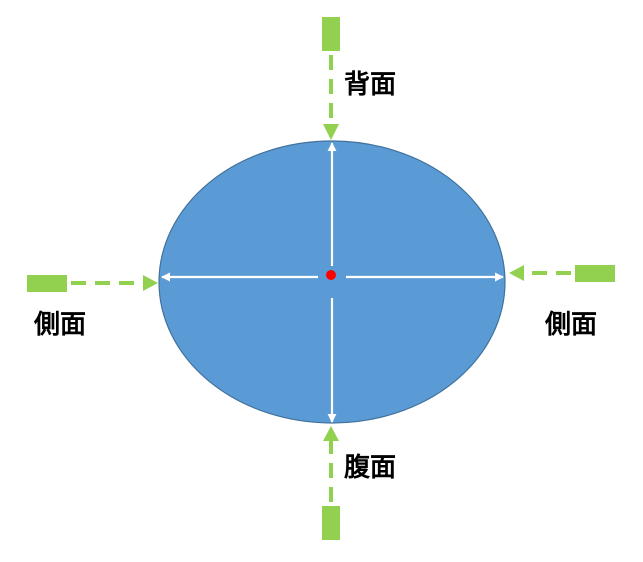  I want to click on center-dot, so click(331, 275).